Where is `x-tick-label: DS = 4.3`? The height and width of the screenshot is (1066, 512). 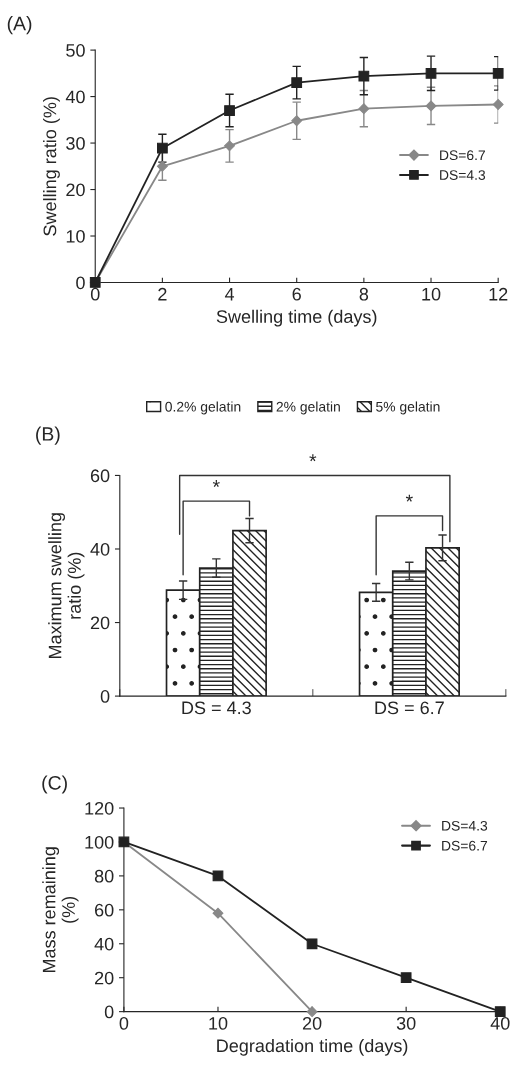
x-tick-label: DS = 4.3 is located at coordinates (216, 708).